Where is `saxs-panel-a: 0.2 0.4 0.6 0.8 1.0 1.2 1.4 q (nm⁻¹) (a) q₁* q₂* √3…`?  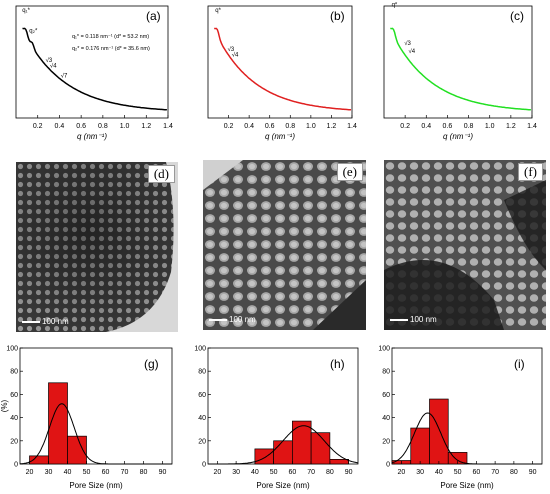 saxs-panel-a: 0.2 0.4 0.6 0.8 1.0 1.2 1.4 q (nm⁻¹) (a) q₁* q₂* √3… is located at coordinates (91, 77).